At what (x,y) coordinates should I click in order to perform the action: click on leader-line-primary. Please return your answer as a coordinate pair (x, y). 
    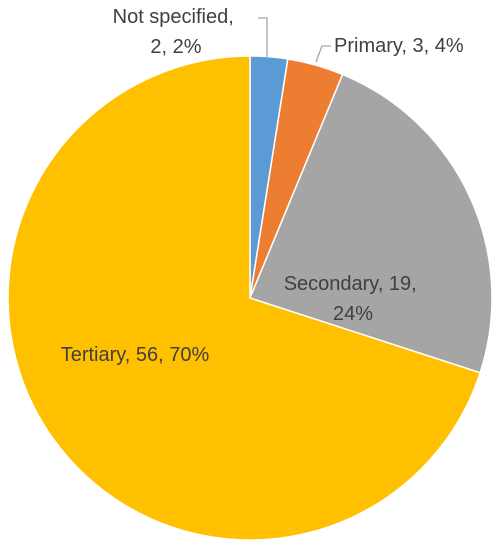
    Looking at the image, I should click on (323, 54).